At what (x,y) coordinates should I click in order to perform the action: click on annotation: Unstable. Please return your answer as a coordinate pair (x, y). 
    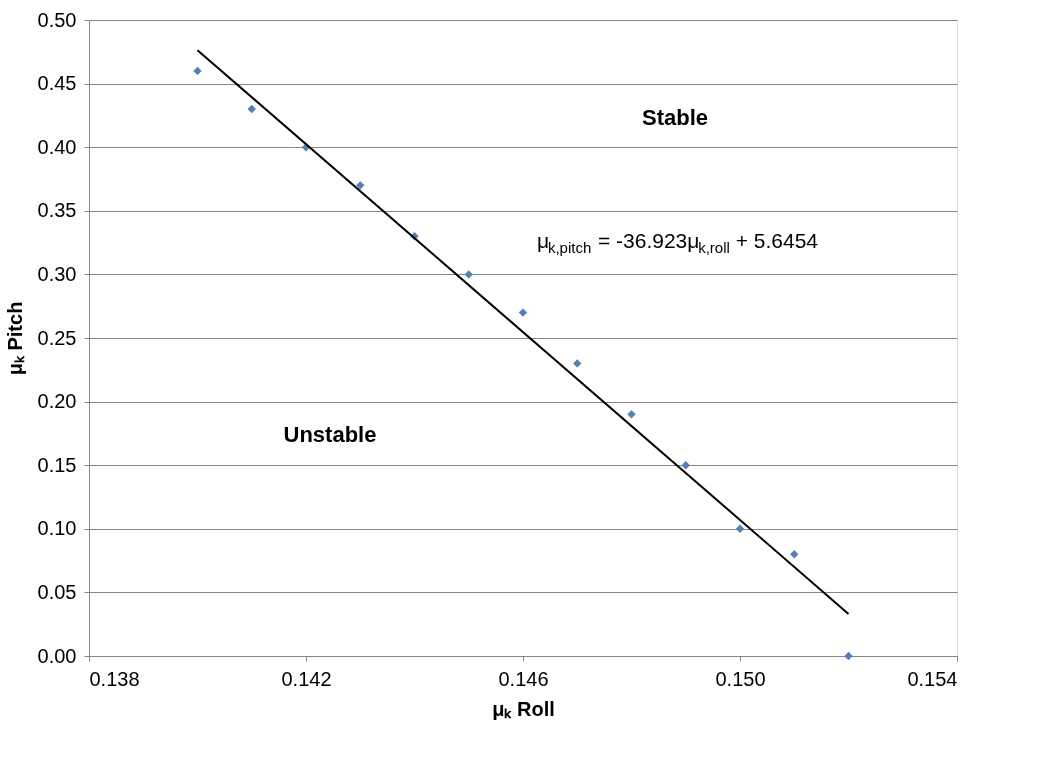
    Looking at the image, I should click on (330, 434).